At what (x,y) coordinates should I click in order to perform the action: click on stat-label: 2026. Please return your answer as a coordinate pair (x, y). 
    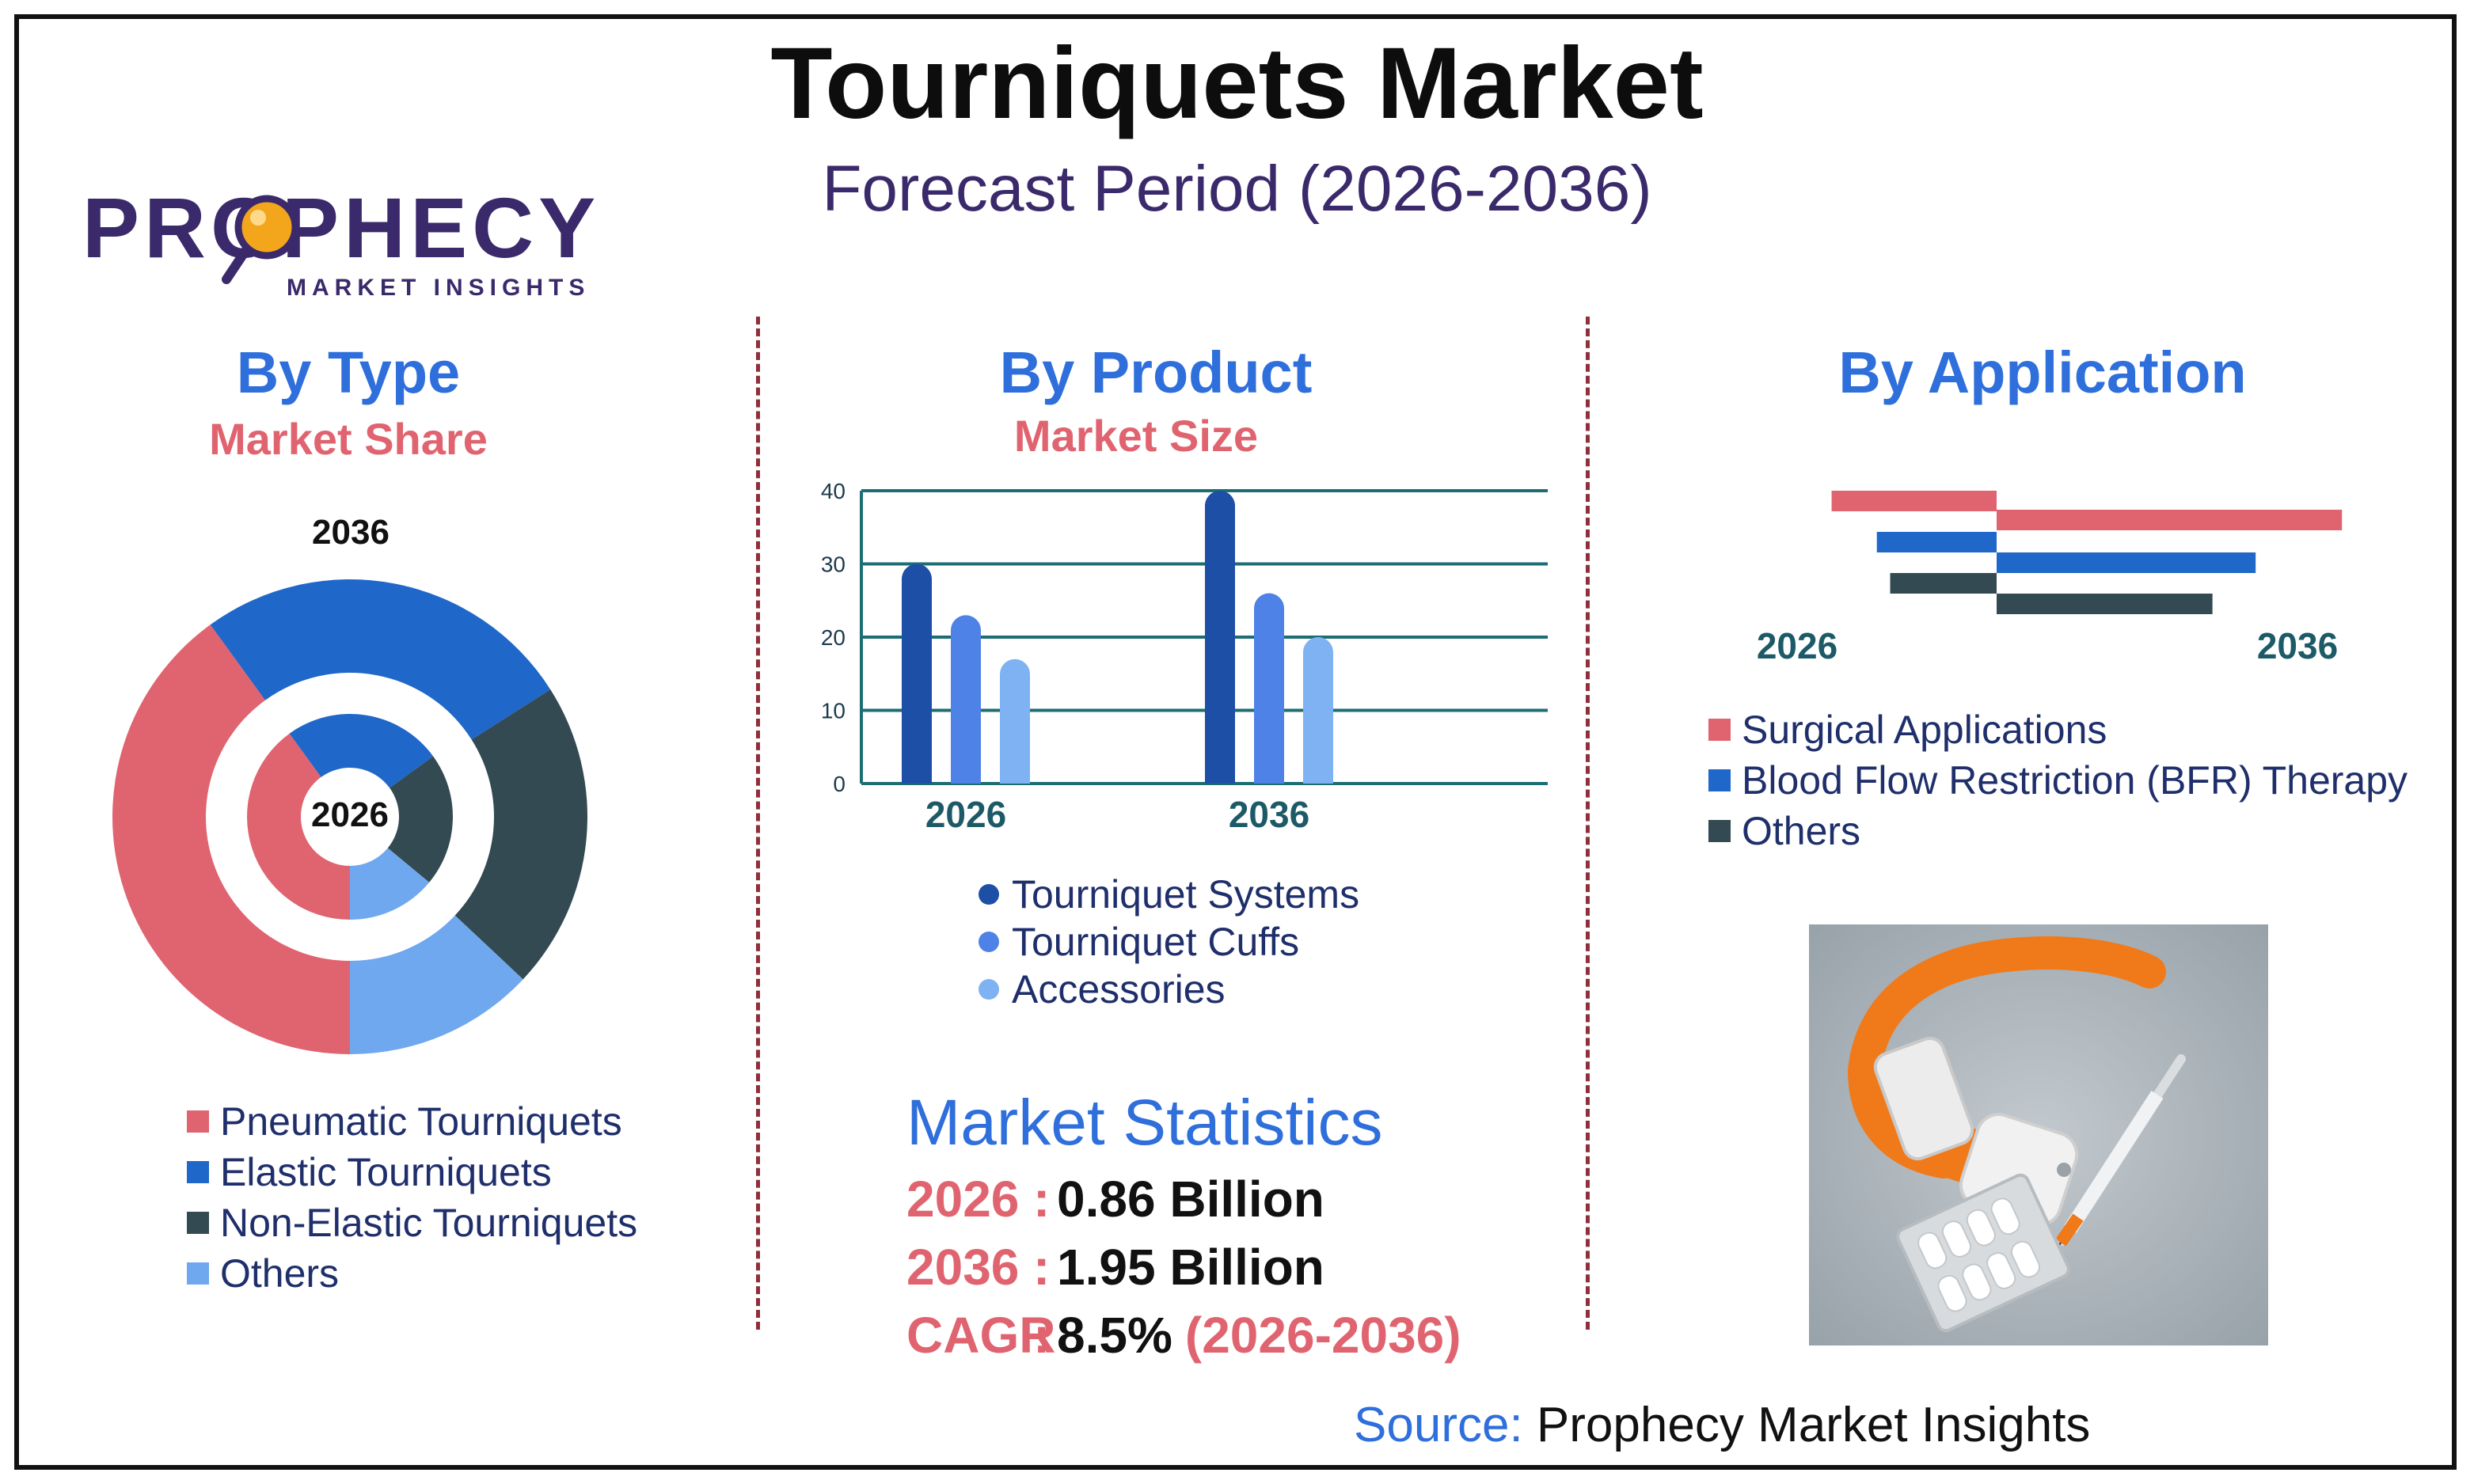
    Looking at the image, I should click on (963, 1199).